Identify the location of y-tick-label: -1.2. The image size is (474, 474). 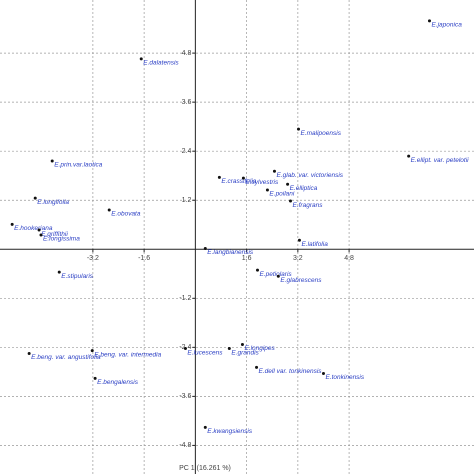
(185, 298).